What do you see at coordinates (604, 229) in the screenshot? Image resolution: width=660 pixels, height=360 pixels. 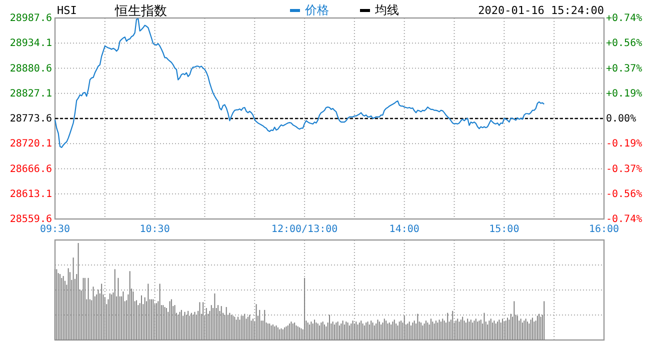 I see `x-tick-label: 16:00` at bounding box center [604, 229].